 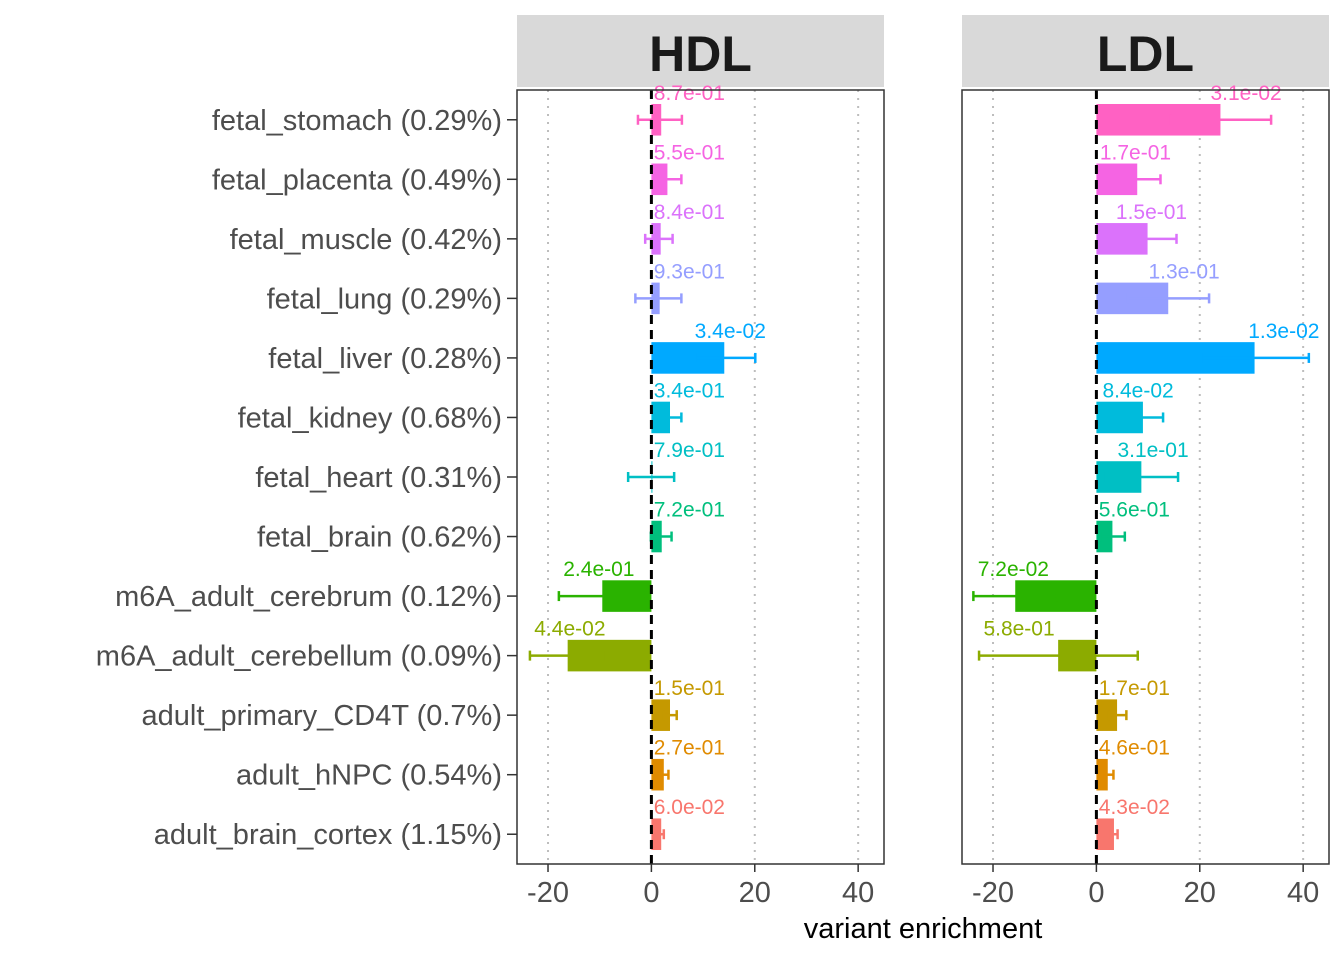 What do you see at coordinates (385, 359) in the screenshot?
I see `category-label: fetal_liver (0.28%)` at bounding box center [385, 359].